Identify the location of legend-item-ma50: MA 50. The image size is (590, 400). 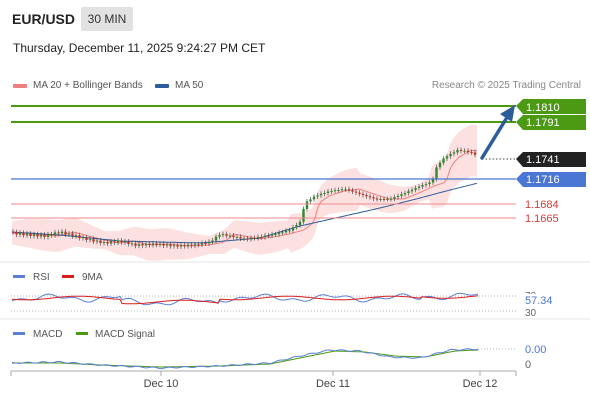
(179, 85).